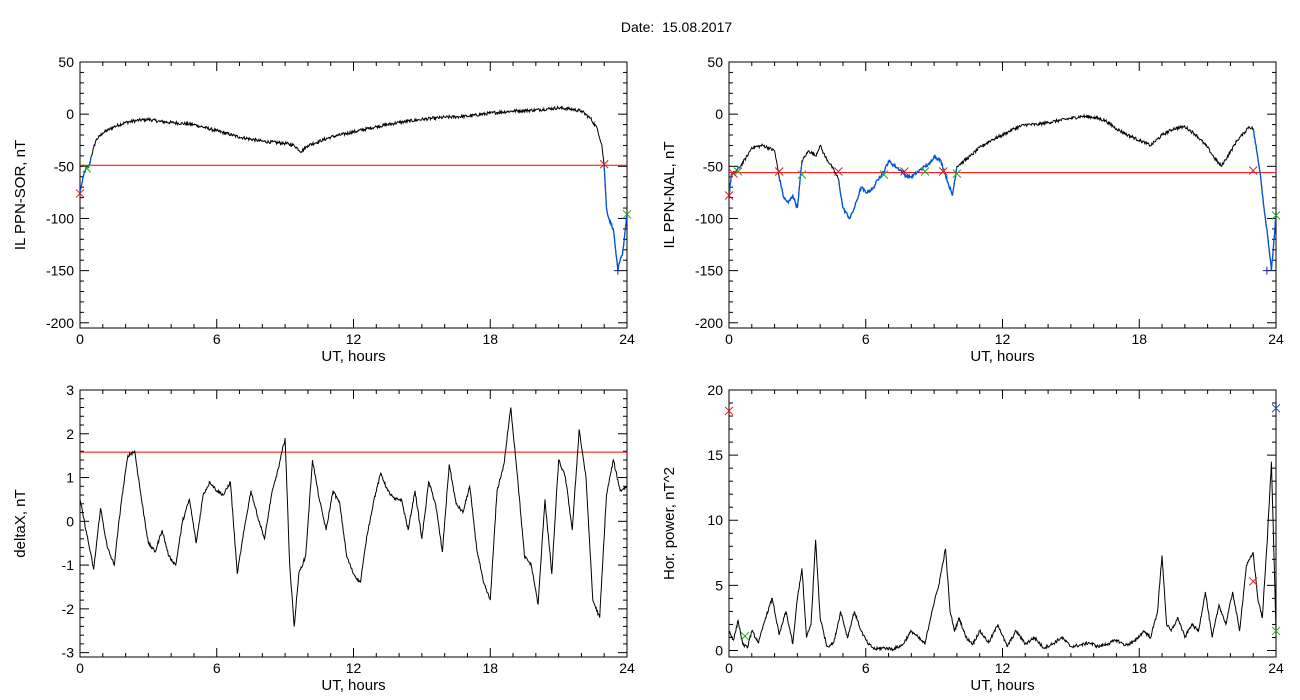  What do you see at coordinates (68, 653) in the screenshot?
I see `y-tick-label: -3` at bounding box center [68, 653].